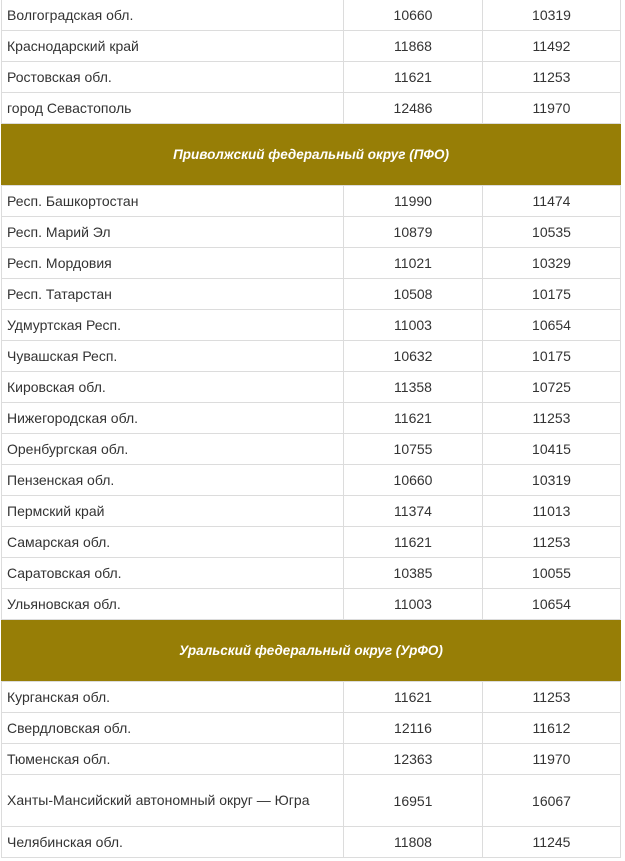 The width and height of the screenshot is (625, 861). Describe the element at coordinates (413, 842) in the screenshot. I see `value-1: 11808` at that location.